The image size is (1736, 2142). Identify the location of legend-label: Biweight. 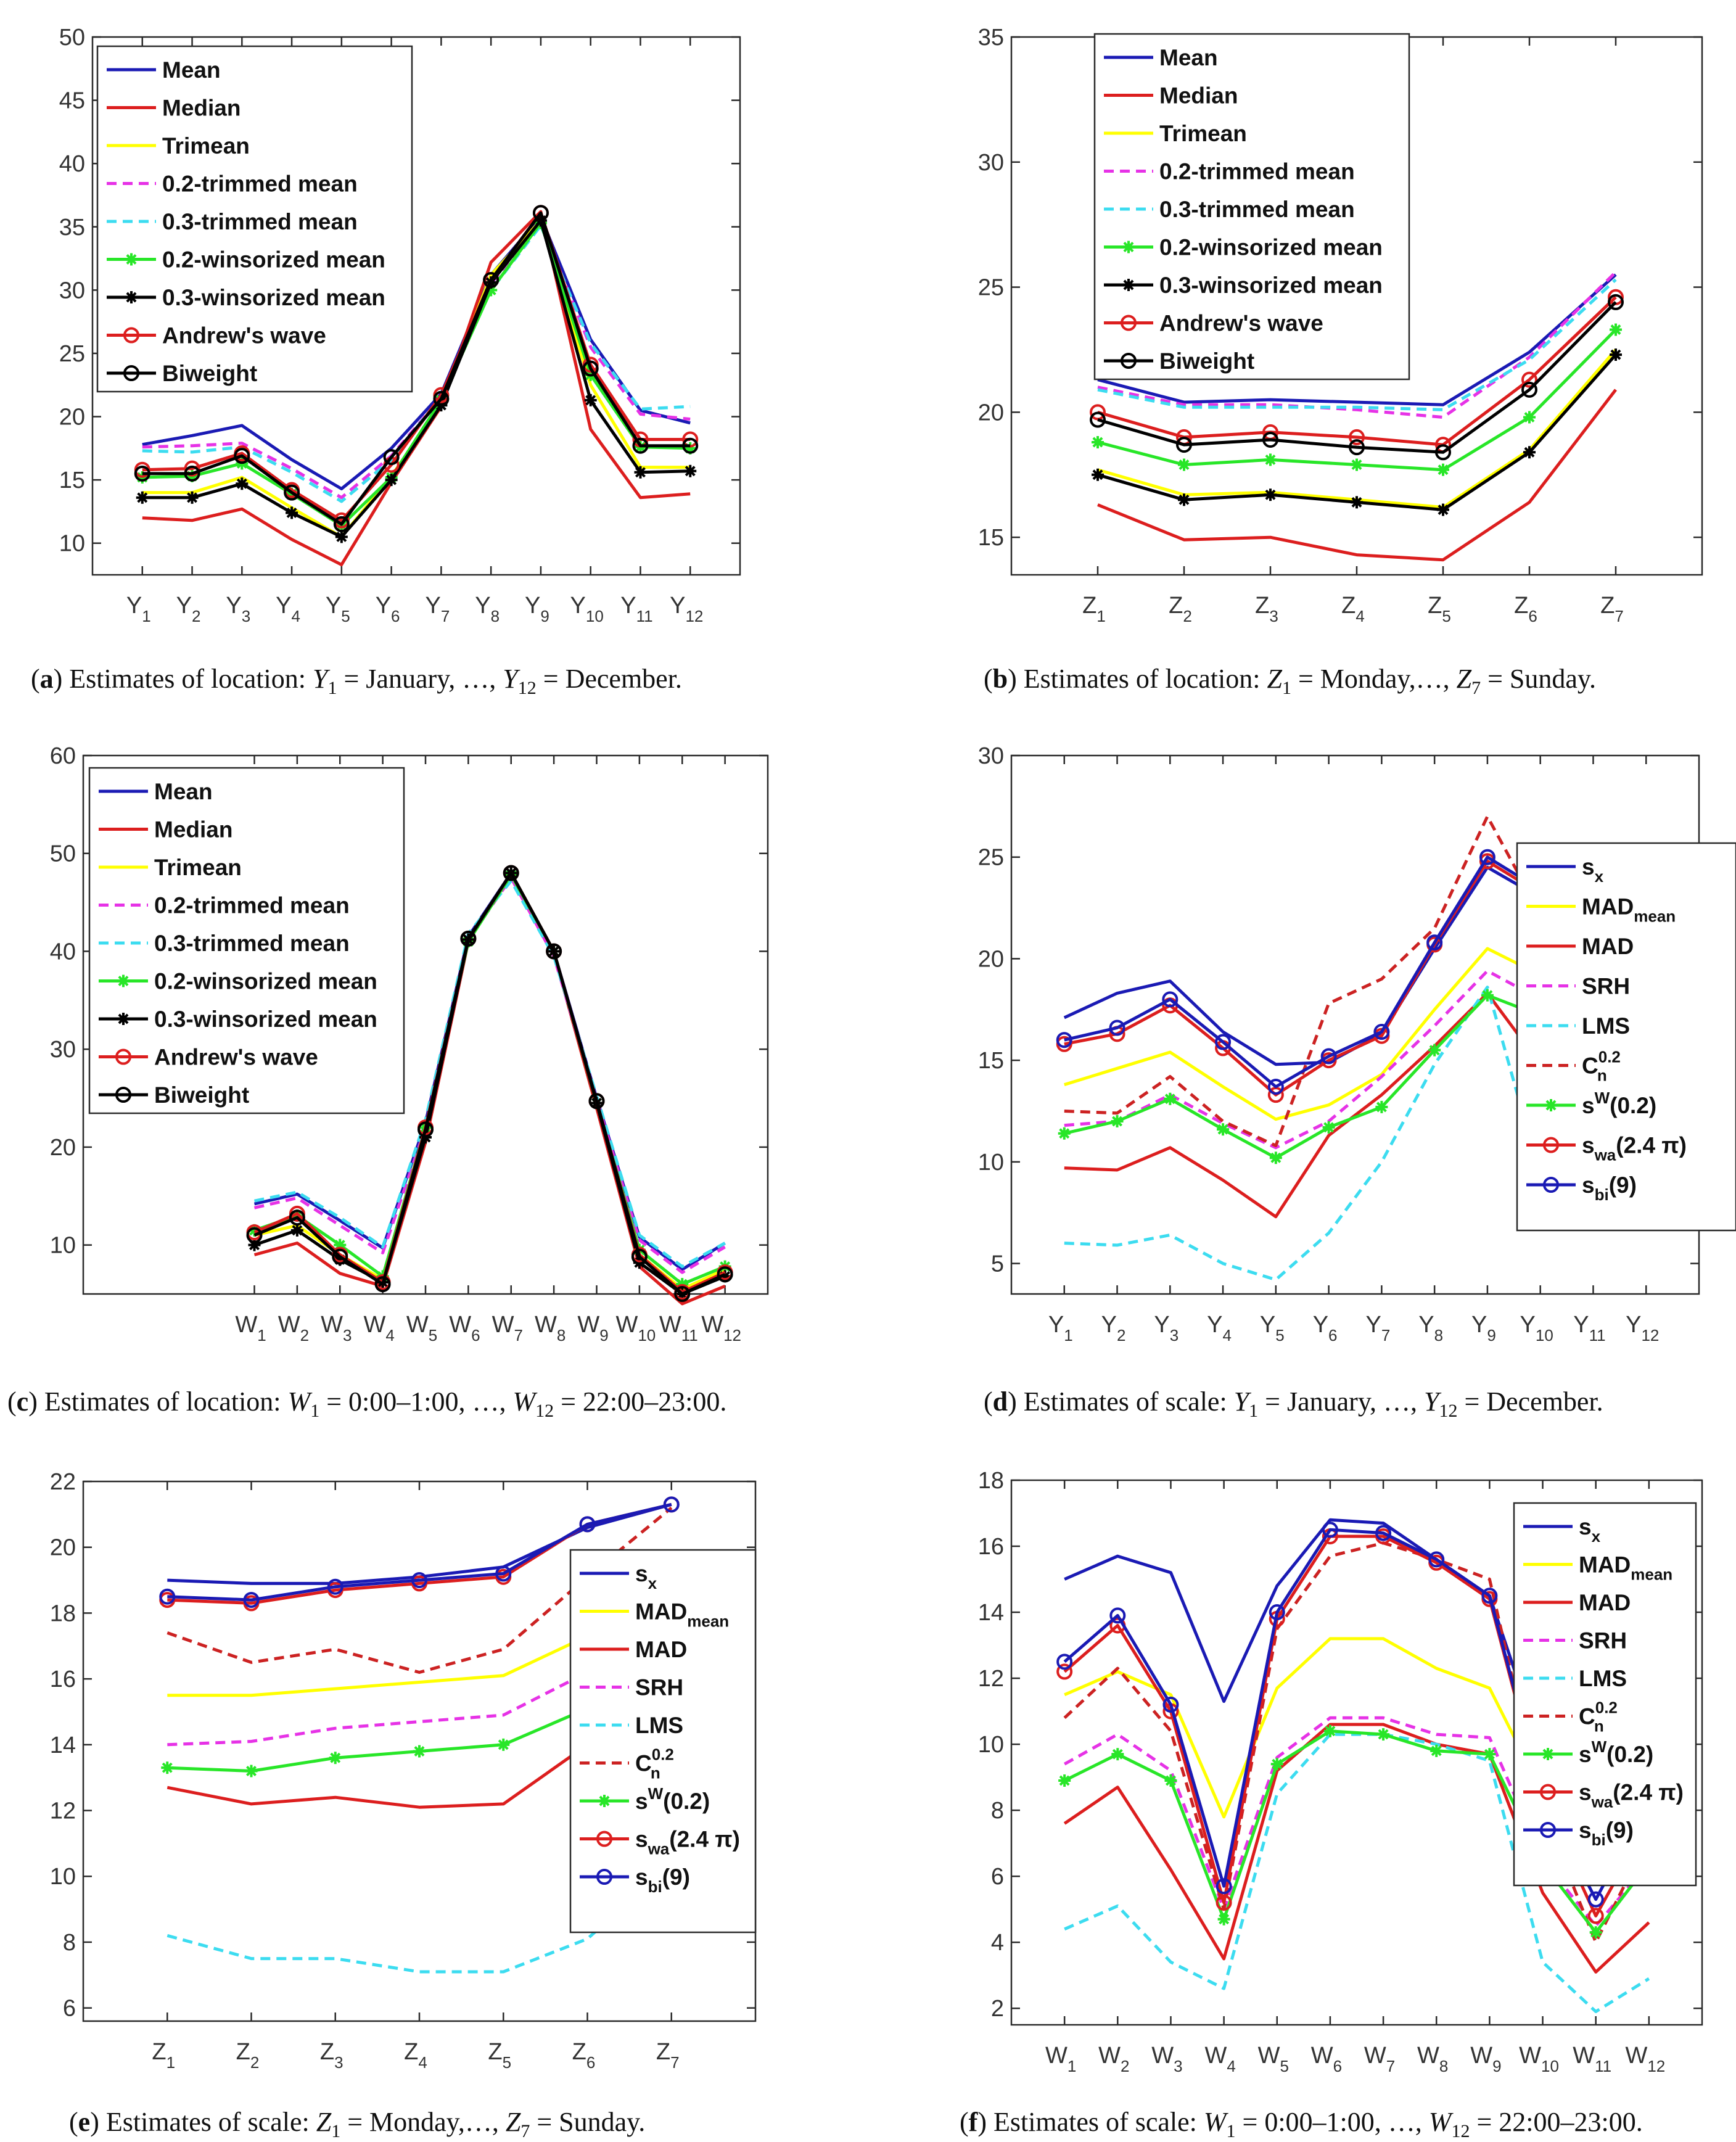
(210, 373).